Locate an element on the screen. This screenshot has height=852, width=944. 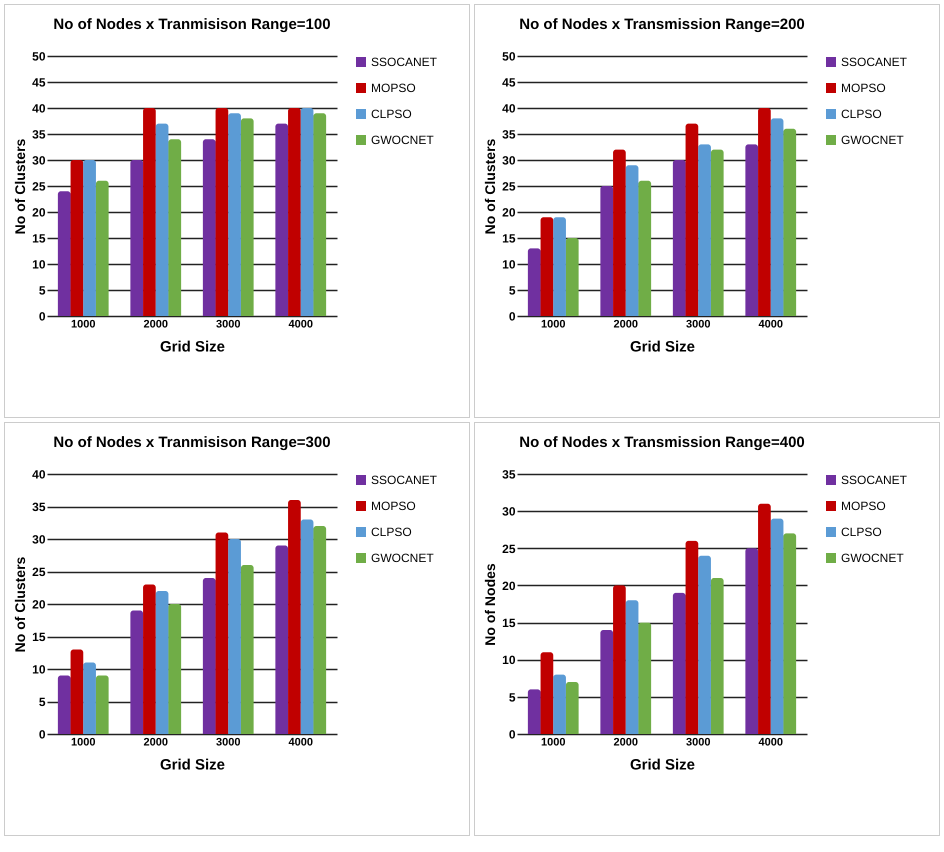
y-axis-title: No of Nodes is located at coordinates (490, 604).